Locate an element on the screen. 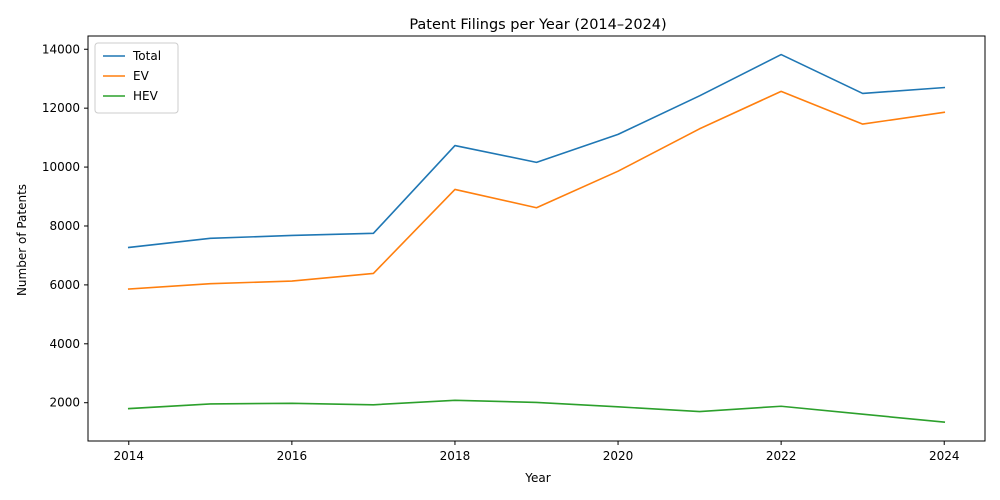 The image size is (1000, 500). legend-label-total: Total is located at coordinates (146, 56).